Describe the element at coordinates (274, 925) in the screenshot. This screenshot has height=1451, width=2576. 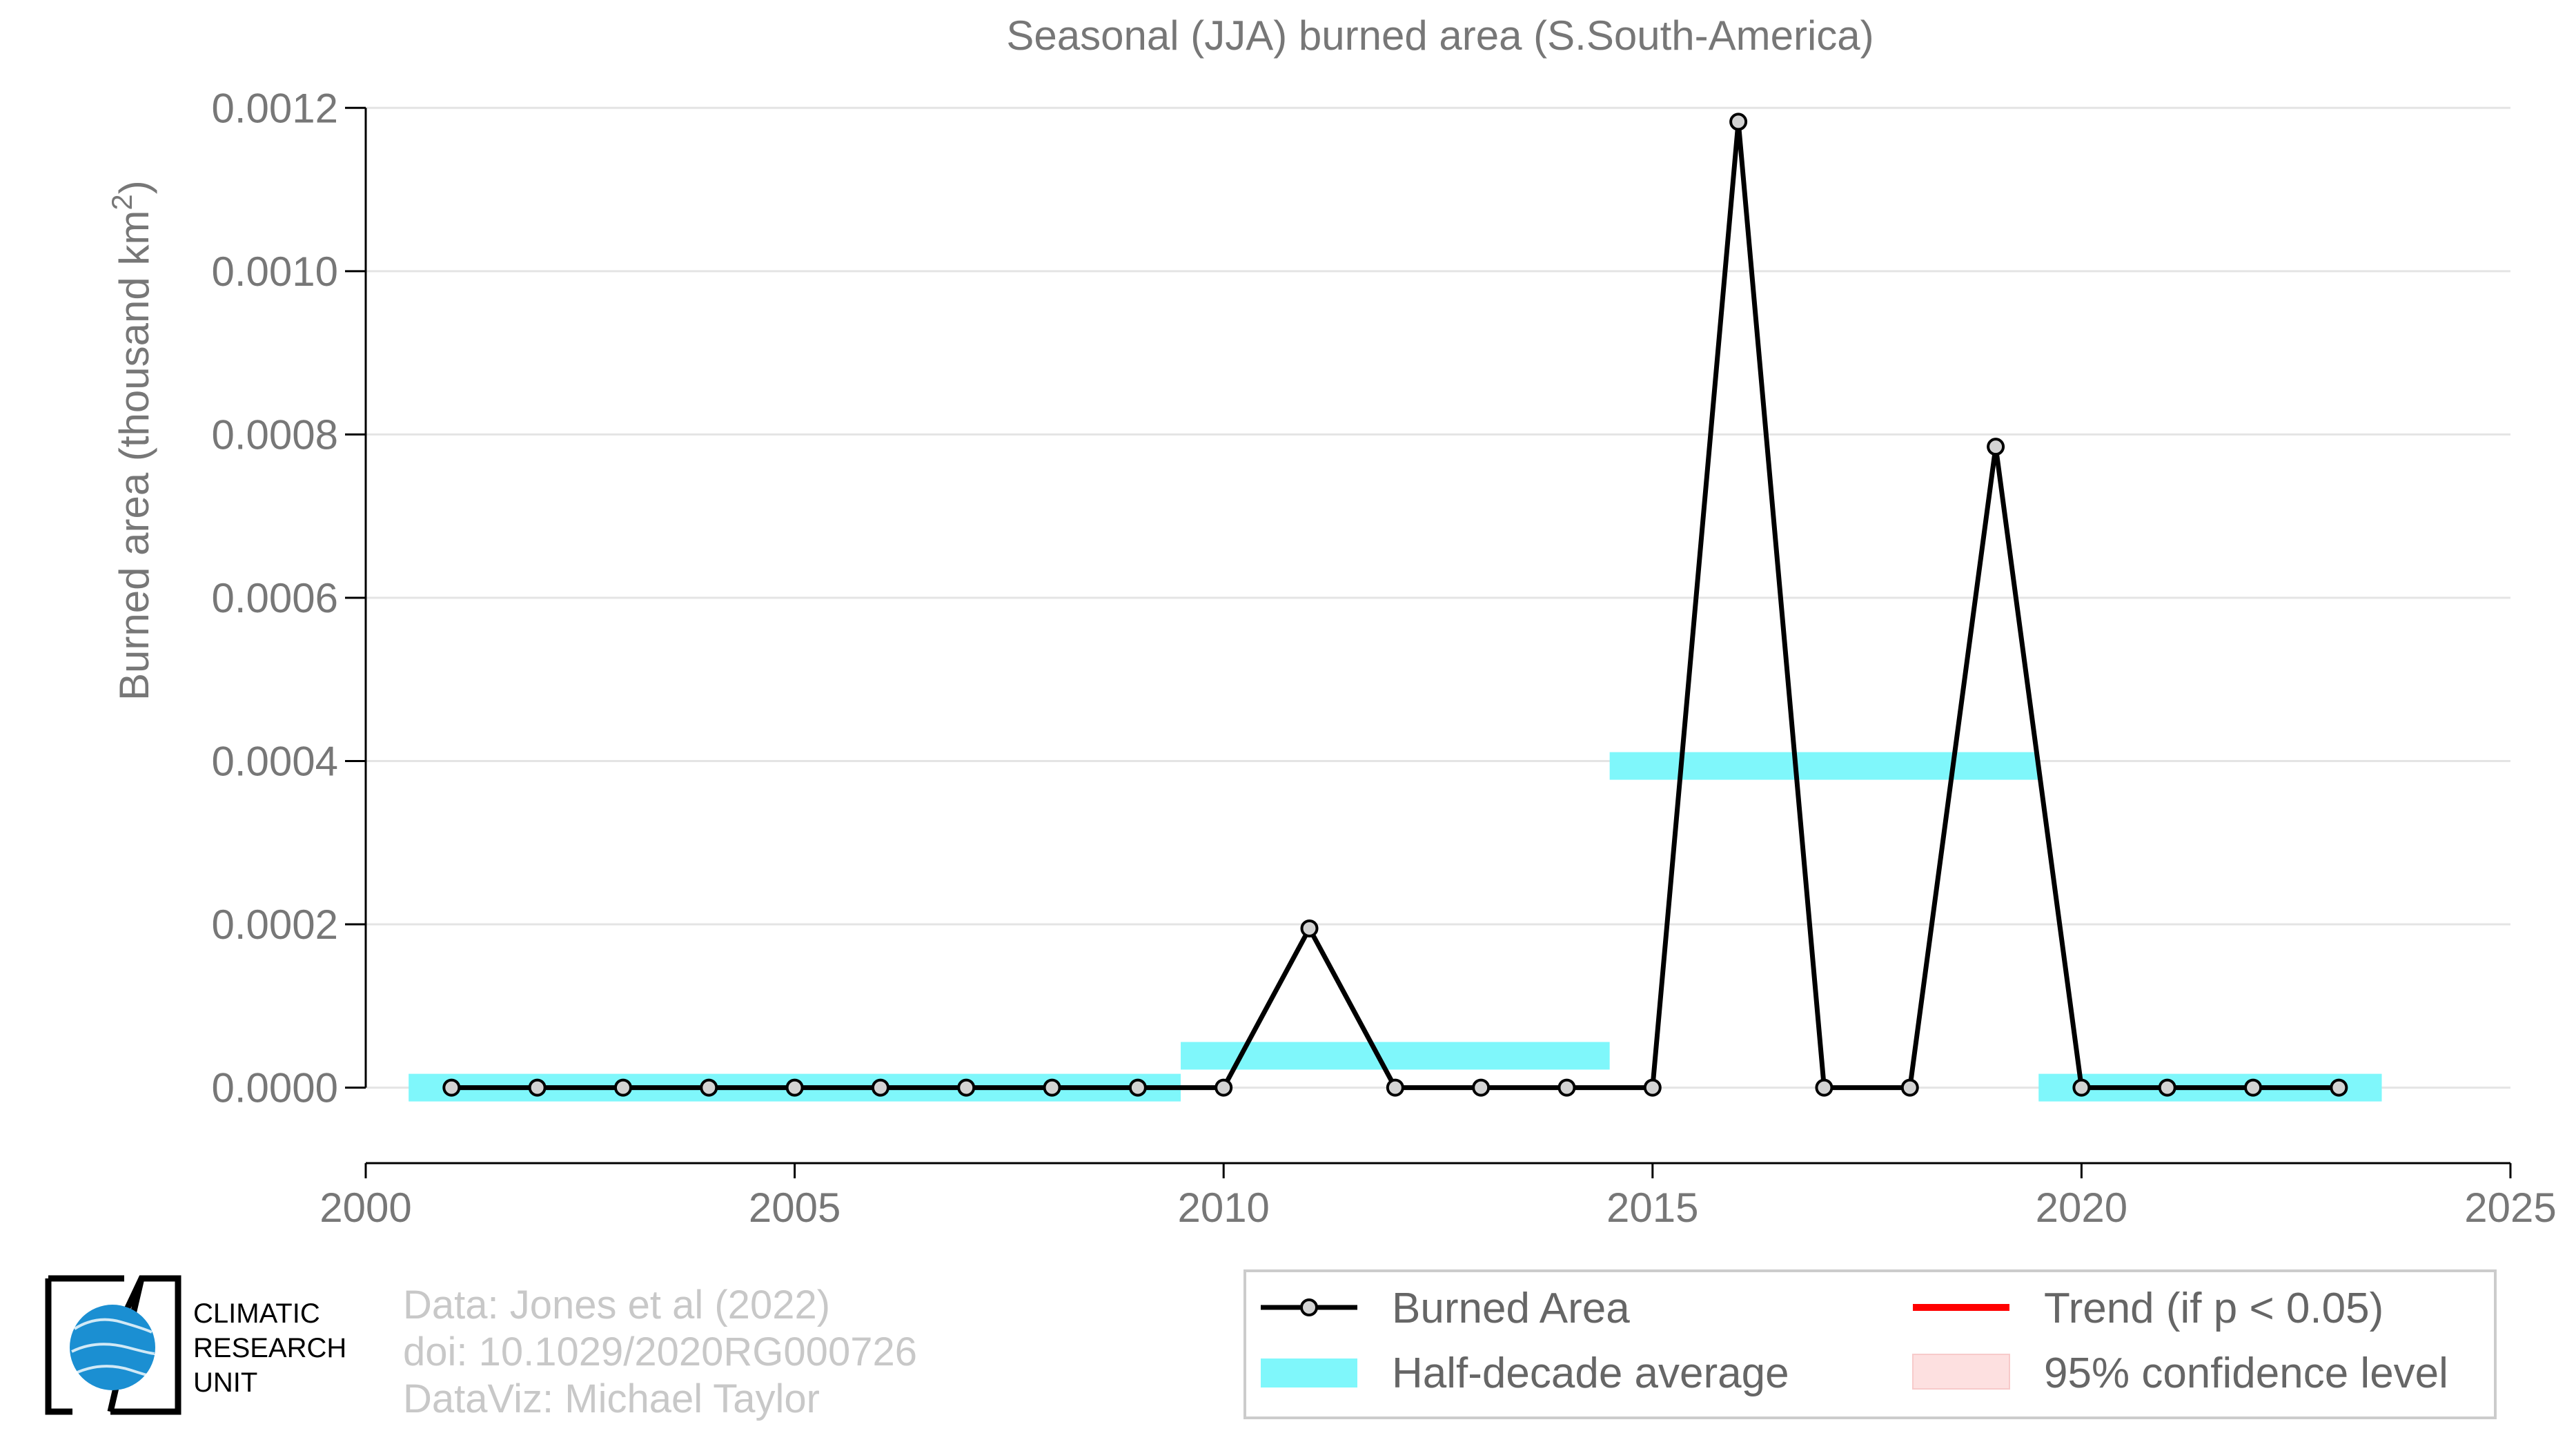
I see `y-tick-label: 0.0002` at that location.